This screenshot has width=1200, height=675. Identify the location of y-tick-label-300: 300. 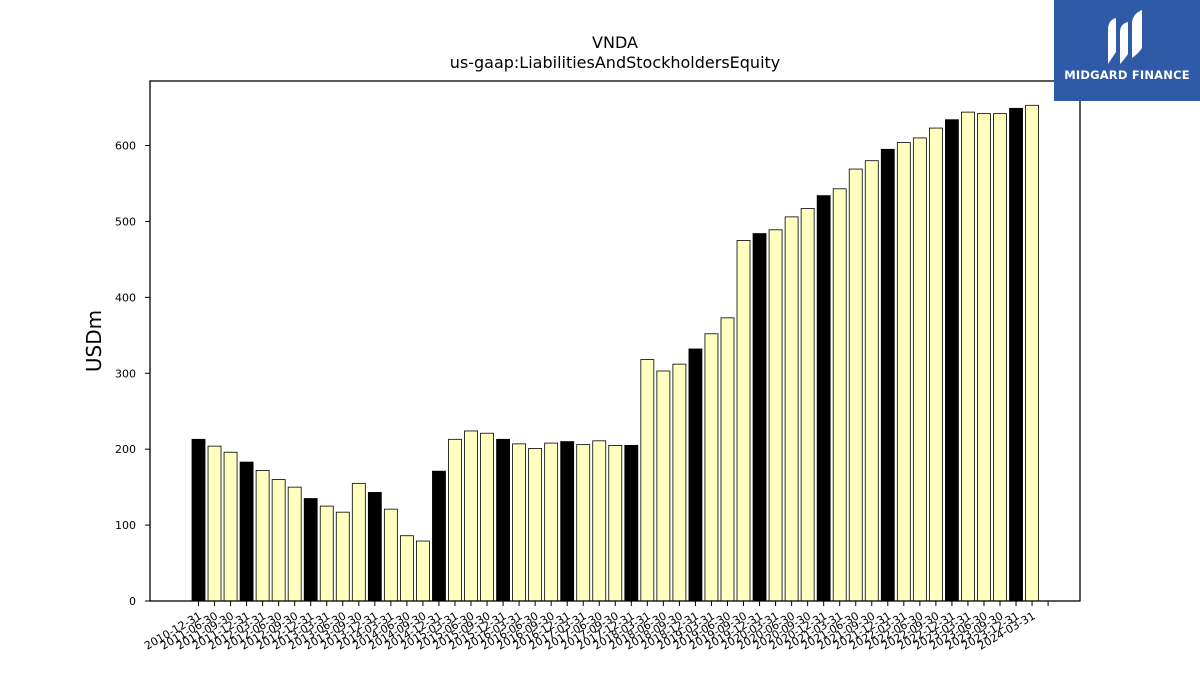
(125, 373).